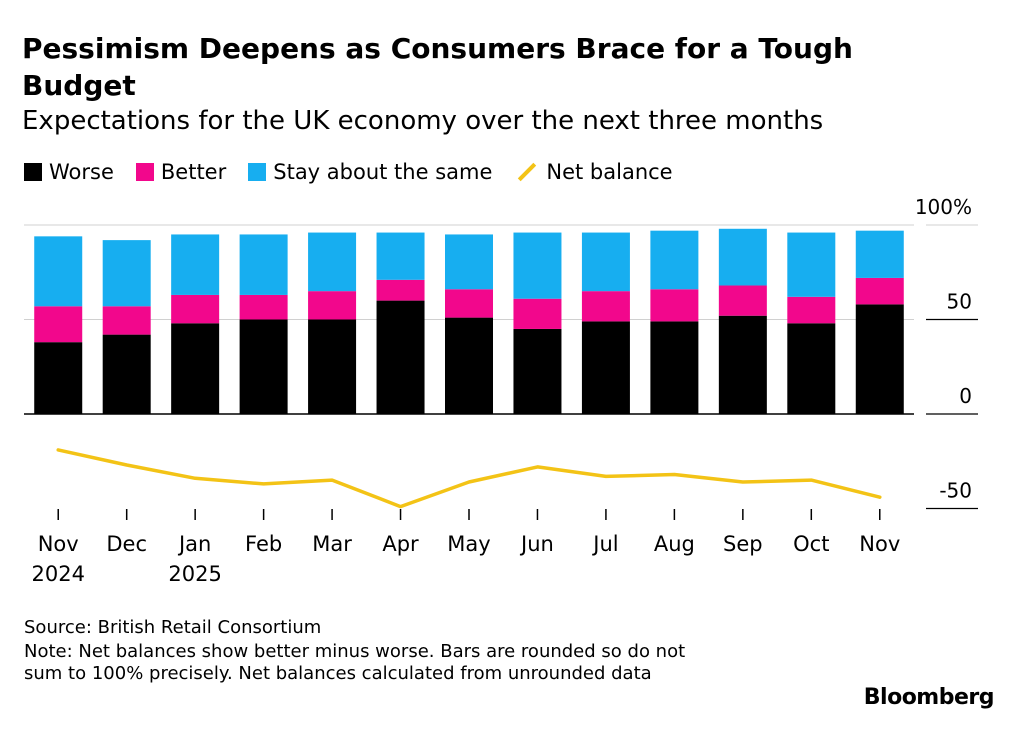 This screenshot has width=1024, height=737. I want to click on x-tick-label: May, so click(468, 544).